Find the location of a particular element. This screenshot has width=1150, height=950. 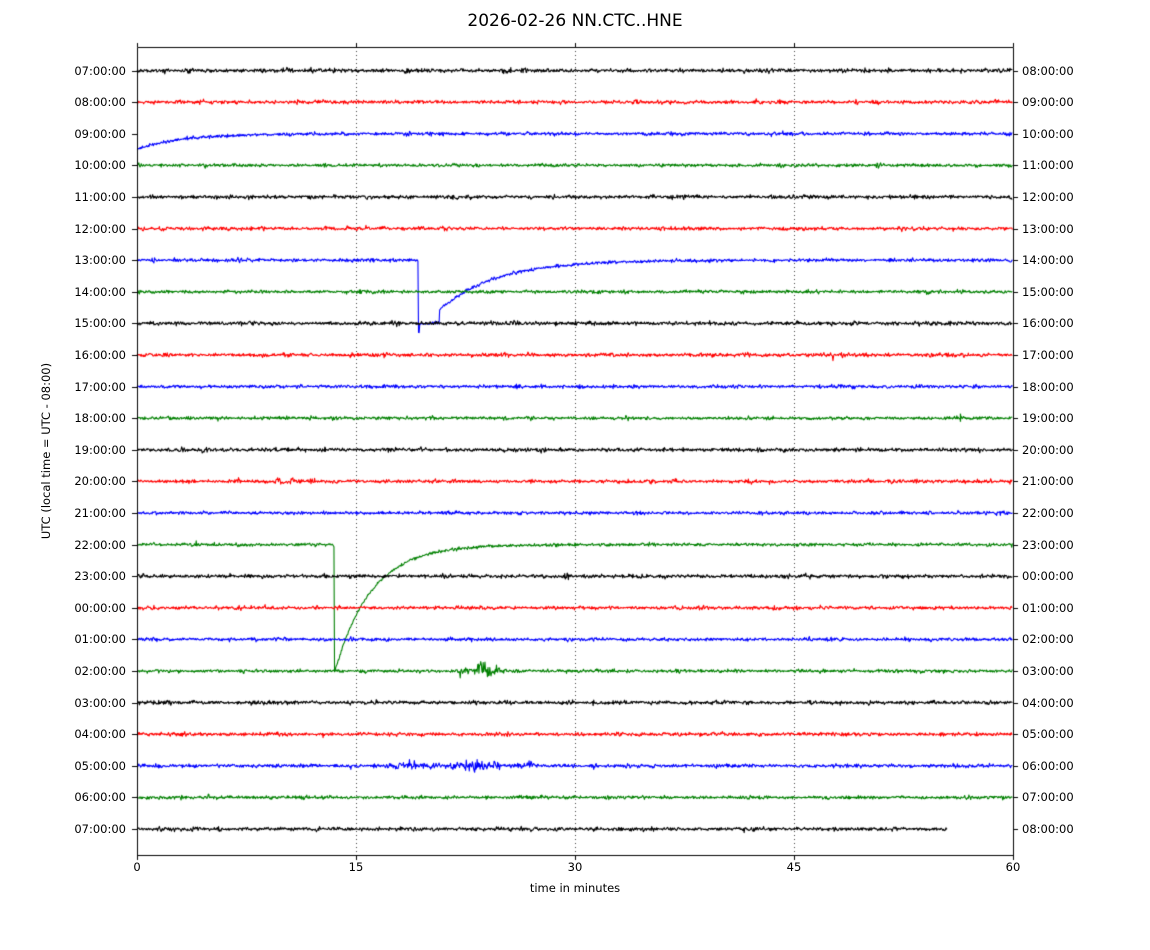

right-tick-label: 14:00:00 is located at coordinates (1048, 260).